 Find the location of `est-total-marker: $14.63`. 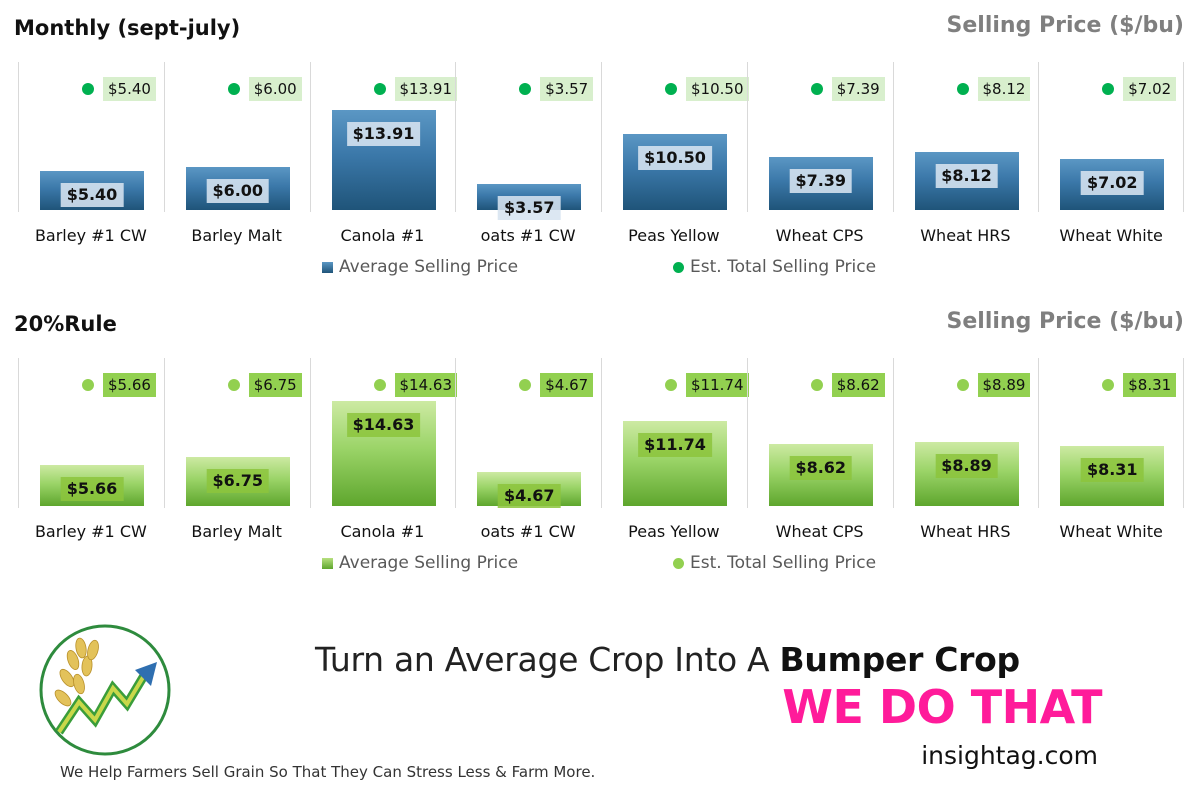

est-total-marker: $14.63 is located at coordinates (415, 385).